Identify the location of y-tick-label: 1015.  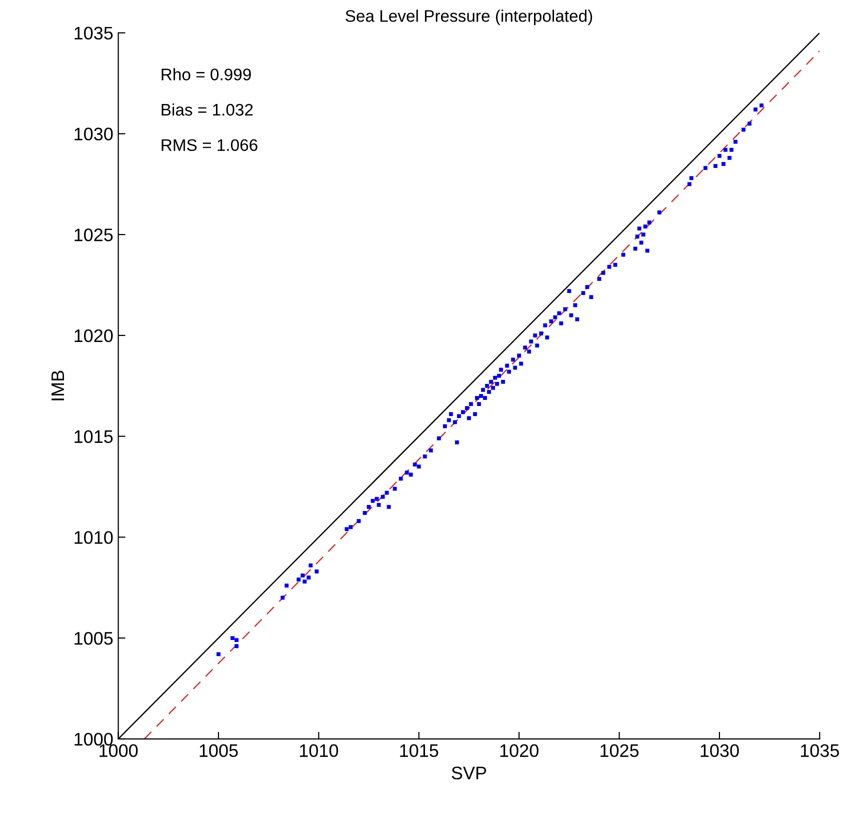
(93, 437).